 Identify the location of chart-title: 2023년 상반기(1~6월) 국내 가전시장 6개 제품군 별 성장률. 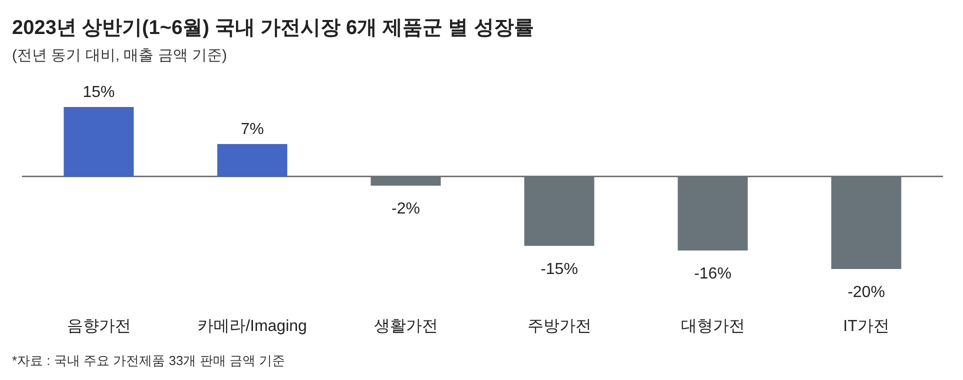
(273, 28).